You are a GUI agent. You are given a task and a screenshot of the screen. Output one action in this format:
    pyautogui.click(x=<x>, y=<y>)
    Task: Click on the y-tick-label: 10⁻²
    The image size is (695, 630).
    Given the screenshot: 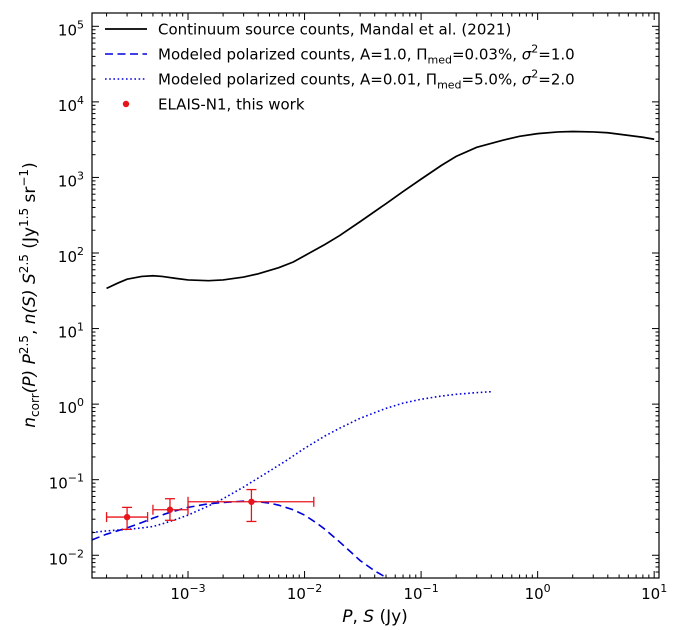 What is the action you would take?
    pyautogui.click(x=66, y=557)
    